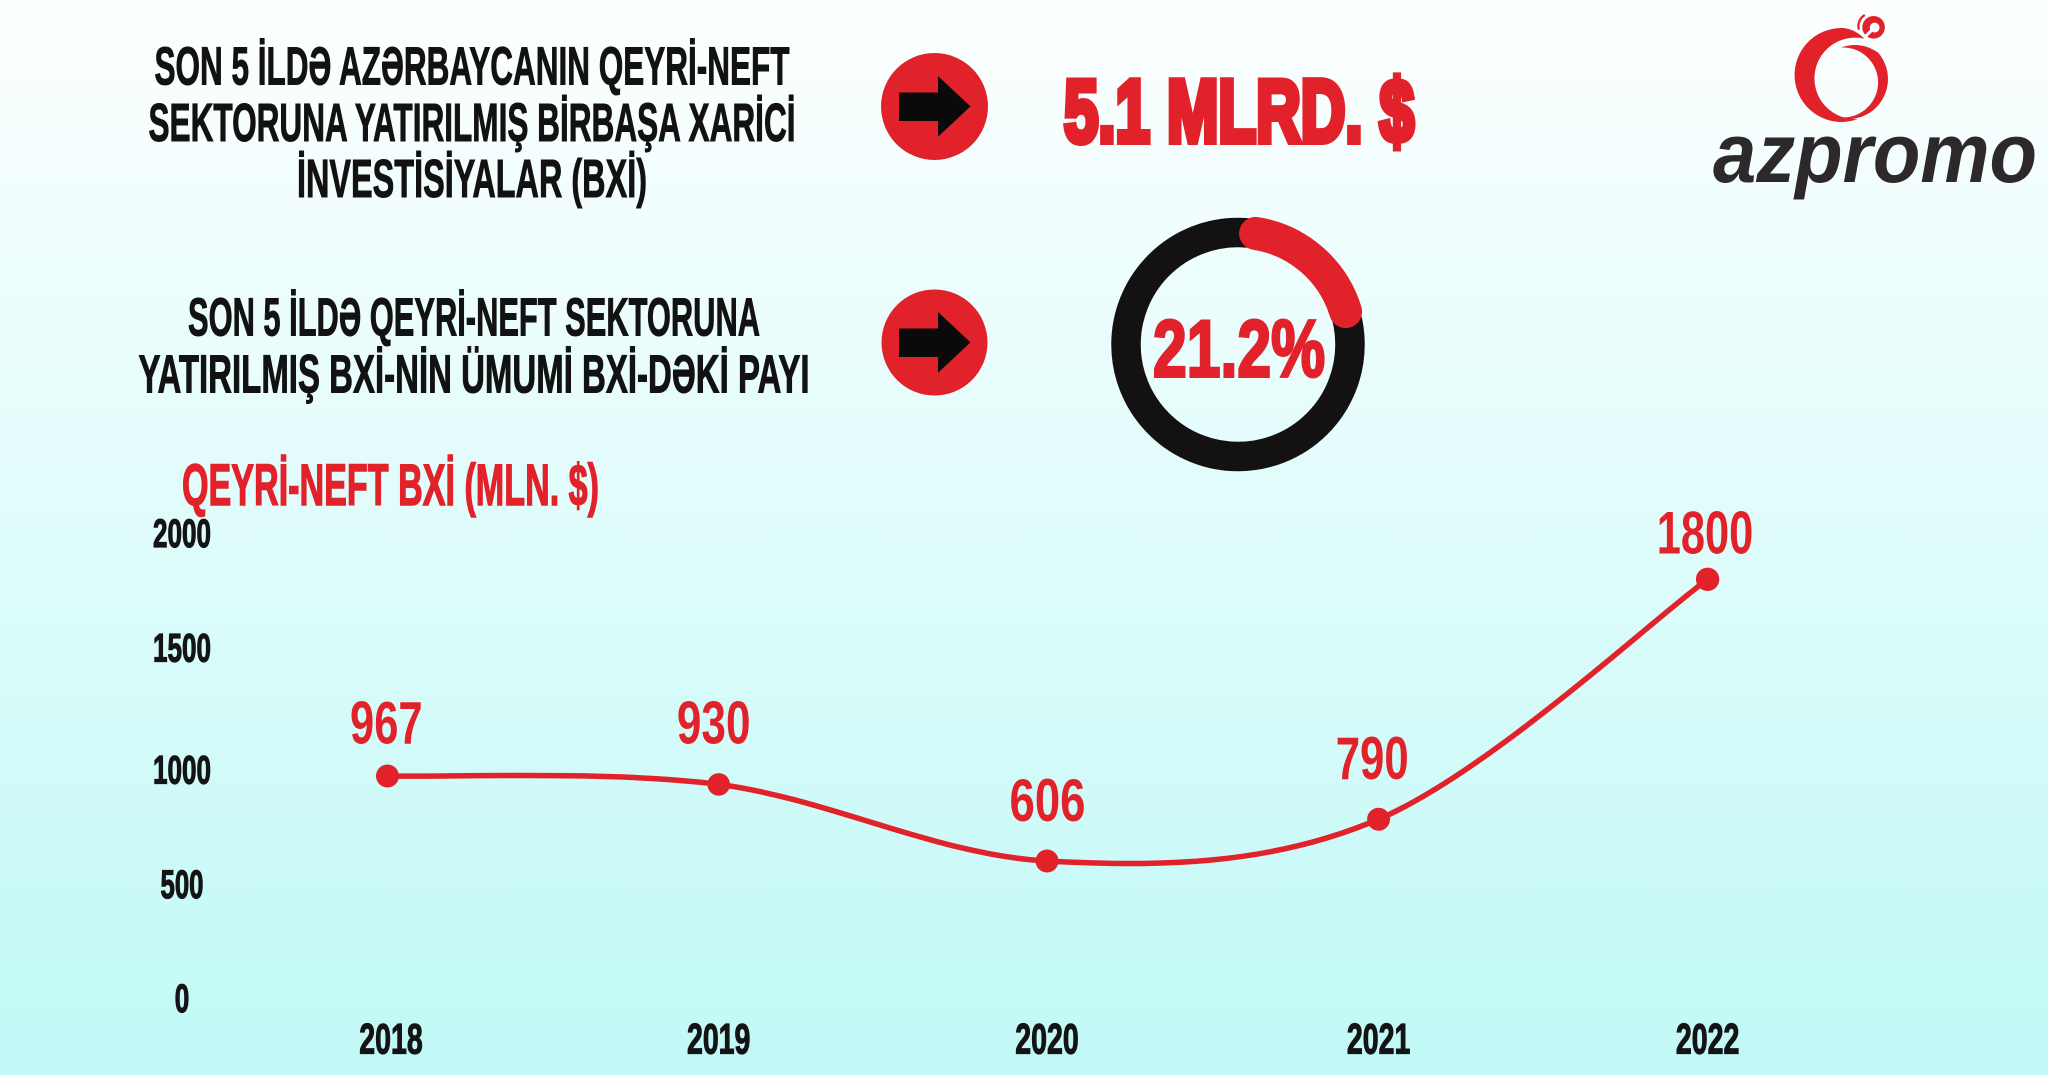 This screenshot has height=1075, width=2048. I want to click on svg-text: 2021, so click(1379, 1040).